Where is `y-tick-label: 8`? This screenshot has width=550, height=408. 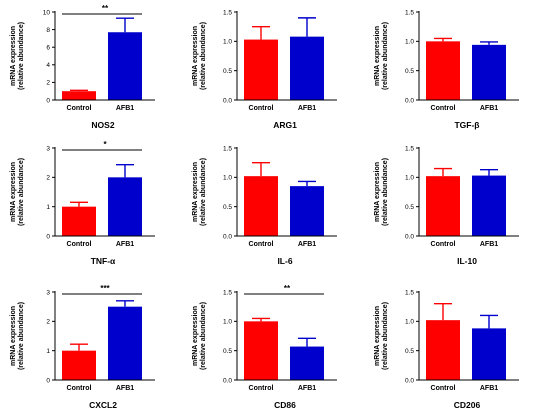 y-tick-label: 8 is located at coordinates (48, 30).